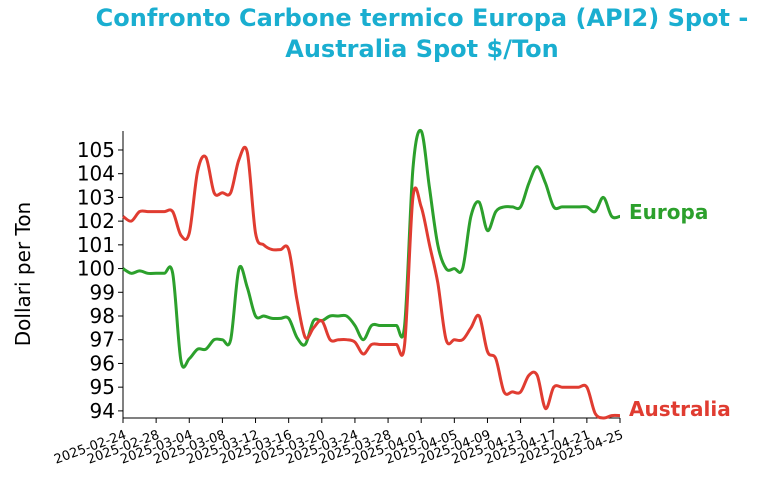 This screenshot has width=777, height=483. What do you see at coordinates (668, 212) in the screenshot?
I see `series-label-europa: Europa` at bounding box center [668, 212].